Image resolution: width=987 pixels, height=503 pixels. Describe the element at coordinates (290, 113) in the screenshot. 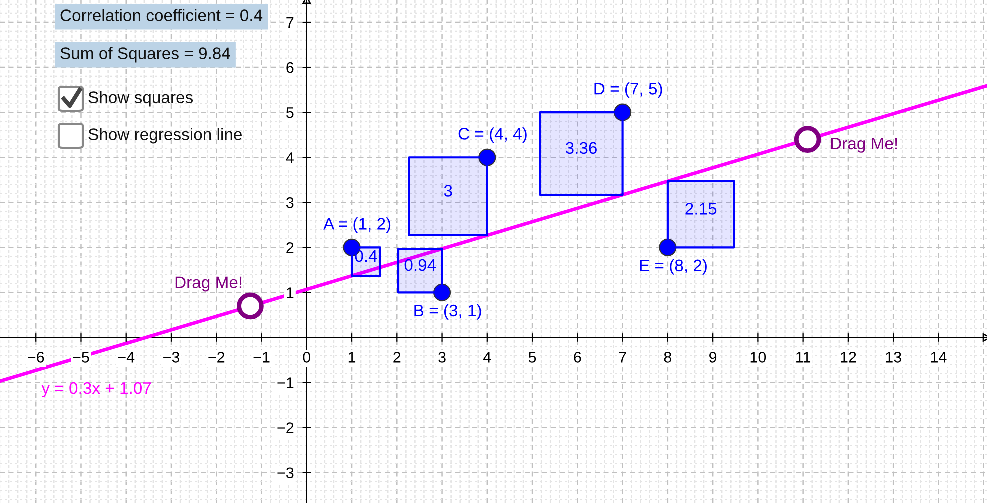

I see `y-tick-label: 5` at that location.